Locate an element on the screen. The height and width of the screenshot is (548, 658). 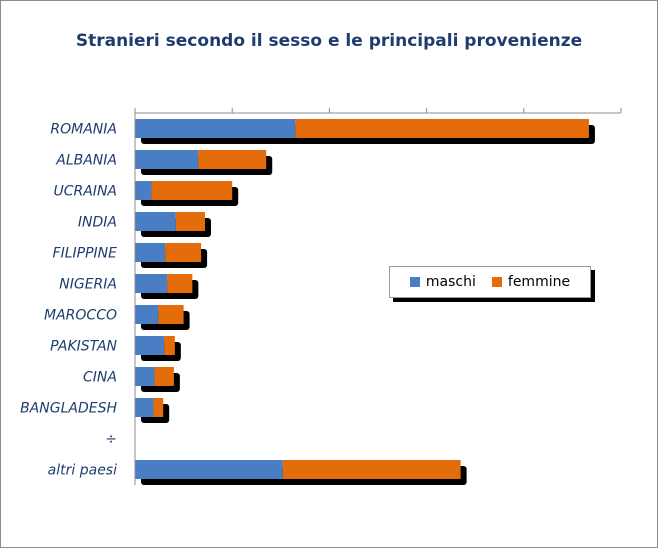
bar-maschi-bangladesh is located at coordinates (144, 407).